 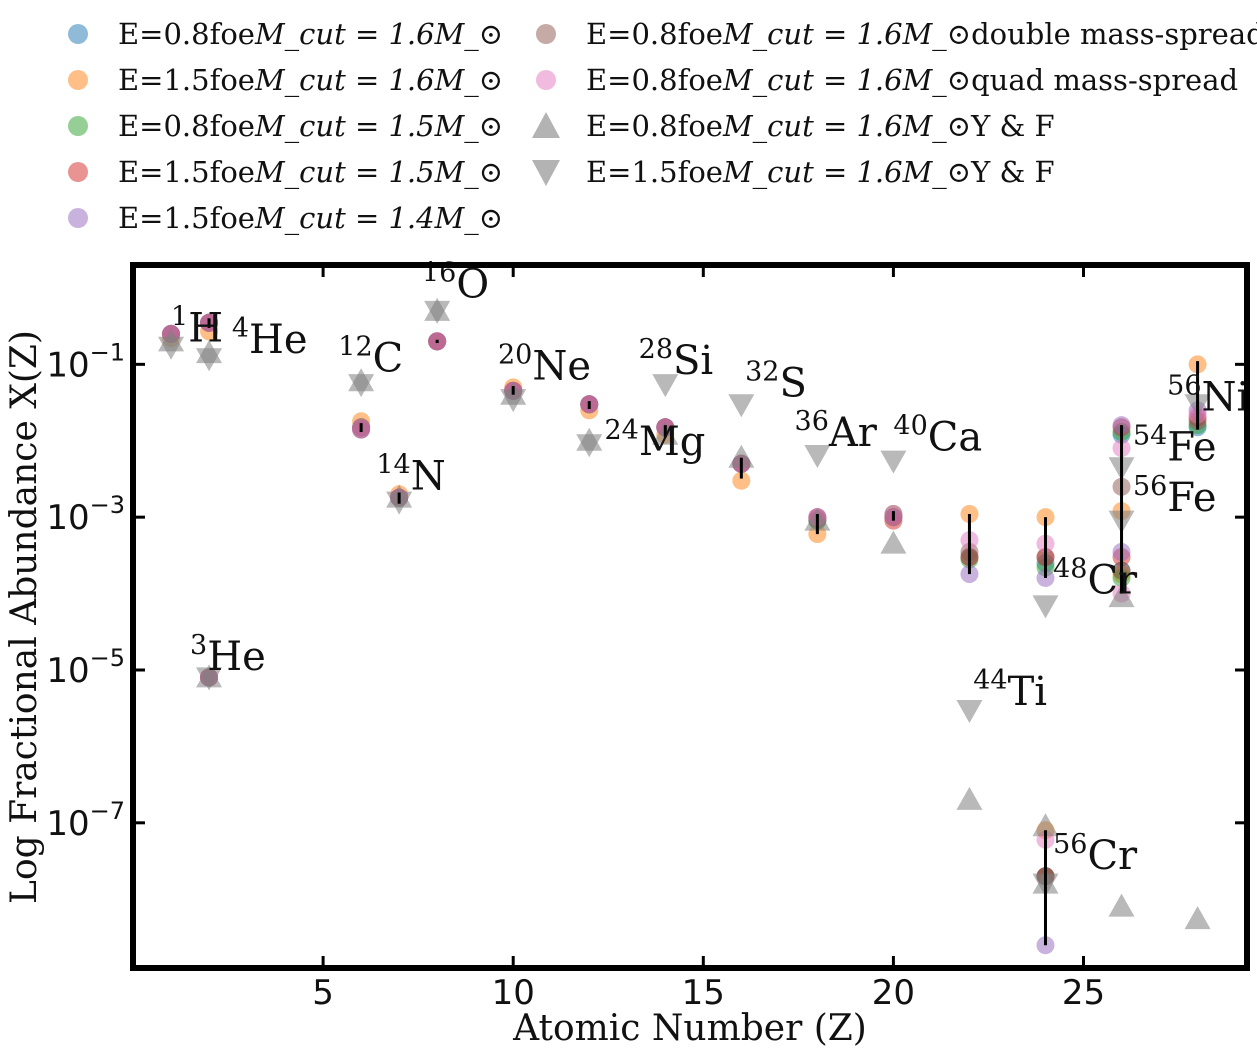 I want to click on isotope-label: 24Mg, so click(x=654, y=440).